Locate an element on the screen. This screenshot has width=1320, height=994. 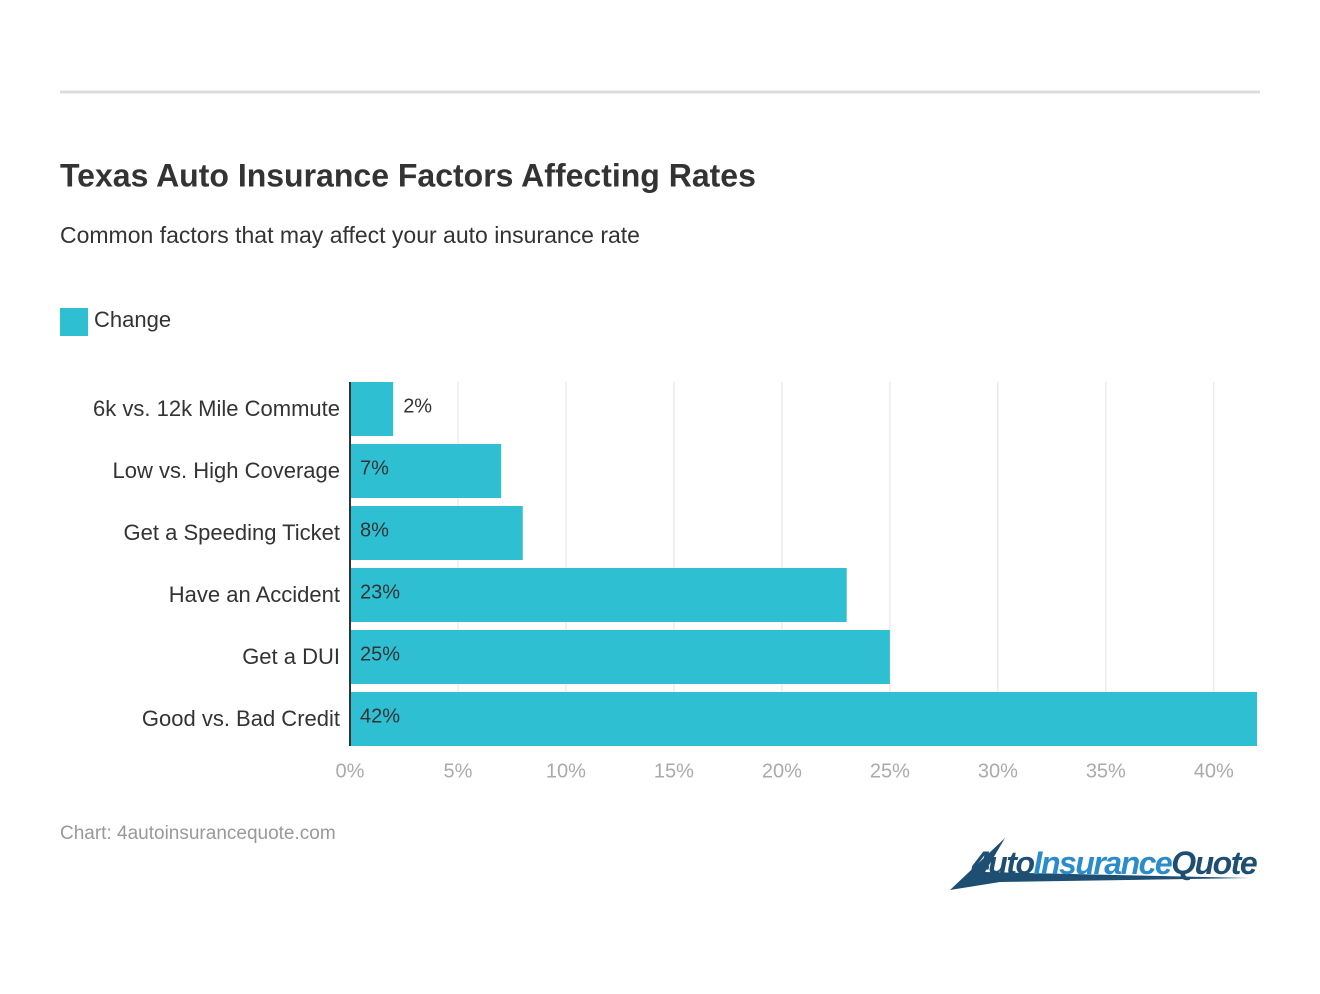
x-tick-label: 25% is located at coordinates (890, 771).